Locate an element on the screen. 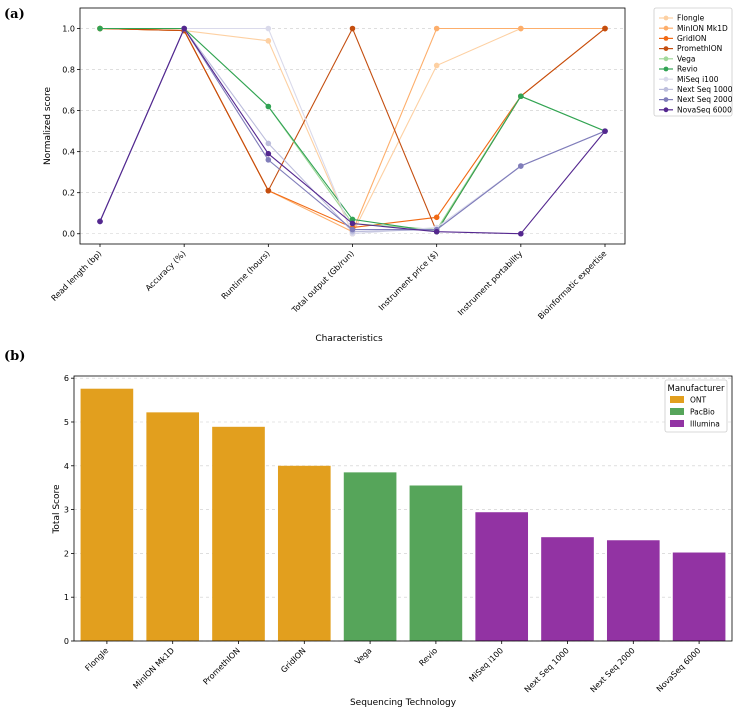 The image size is (736, 711). panel-label-b: (b) is located at coordinates (14, 356).